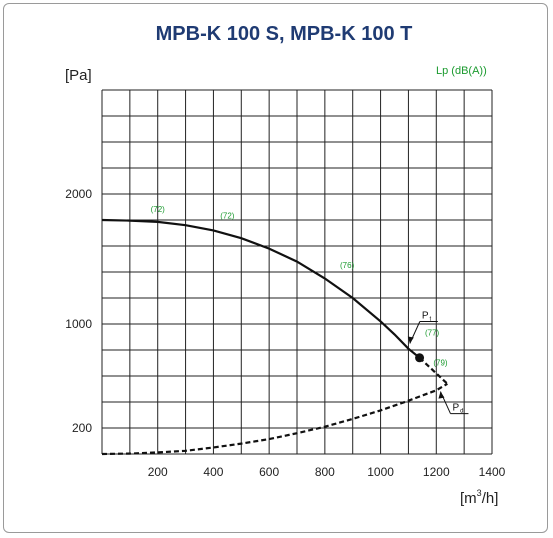 Image resolution: width=553 pixels, height=538 pixels. I want to click on pt-label: Pt, so click(427, 317).